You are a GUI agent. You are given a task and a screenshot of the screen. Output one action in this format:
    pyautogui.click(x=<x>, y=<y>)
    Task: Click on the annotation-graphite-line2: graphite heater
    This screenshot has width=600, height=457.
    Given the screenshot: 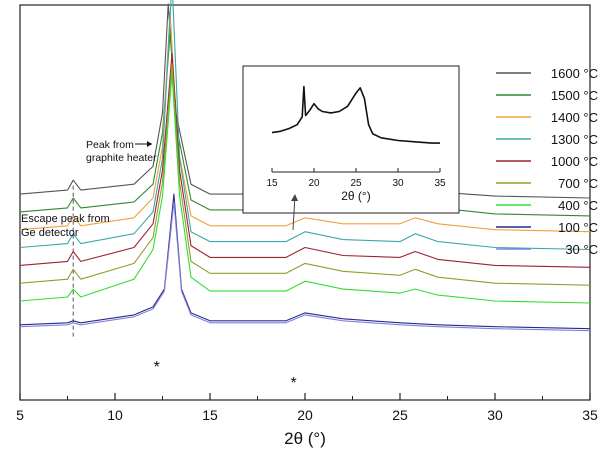 What is the action you would take?
    pyautogui.click(x=121, y=158)
    